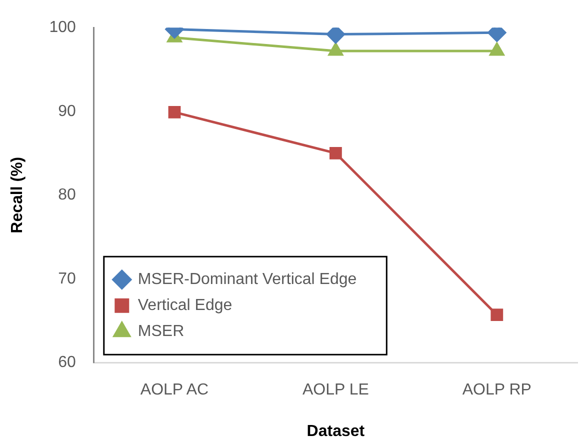 The width and height of the screenshot is (588, 445). I want to click on y-tick-label: 90, so click(67, 111).